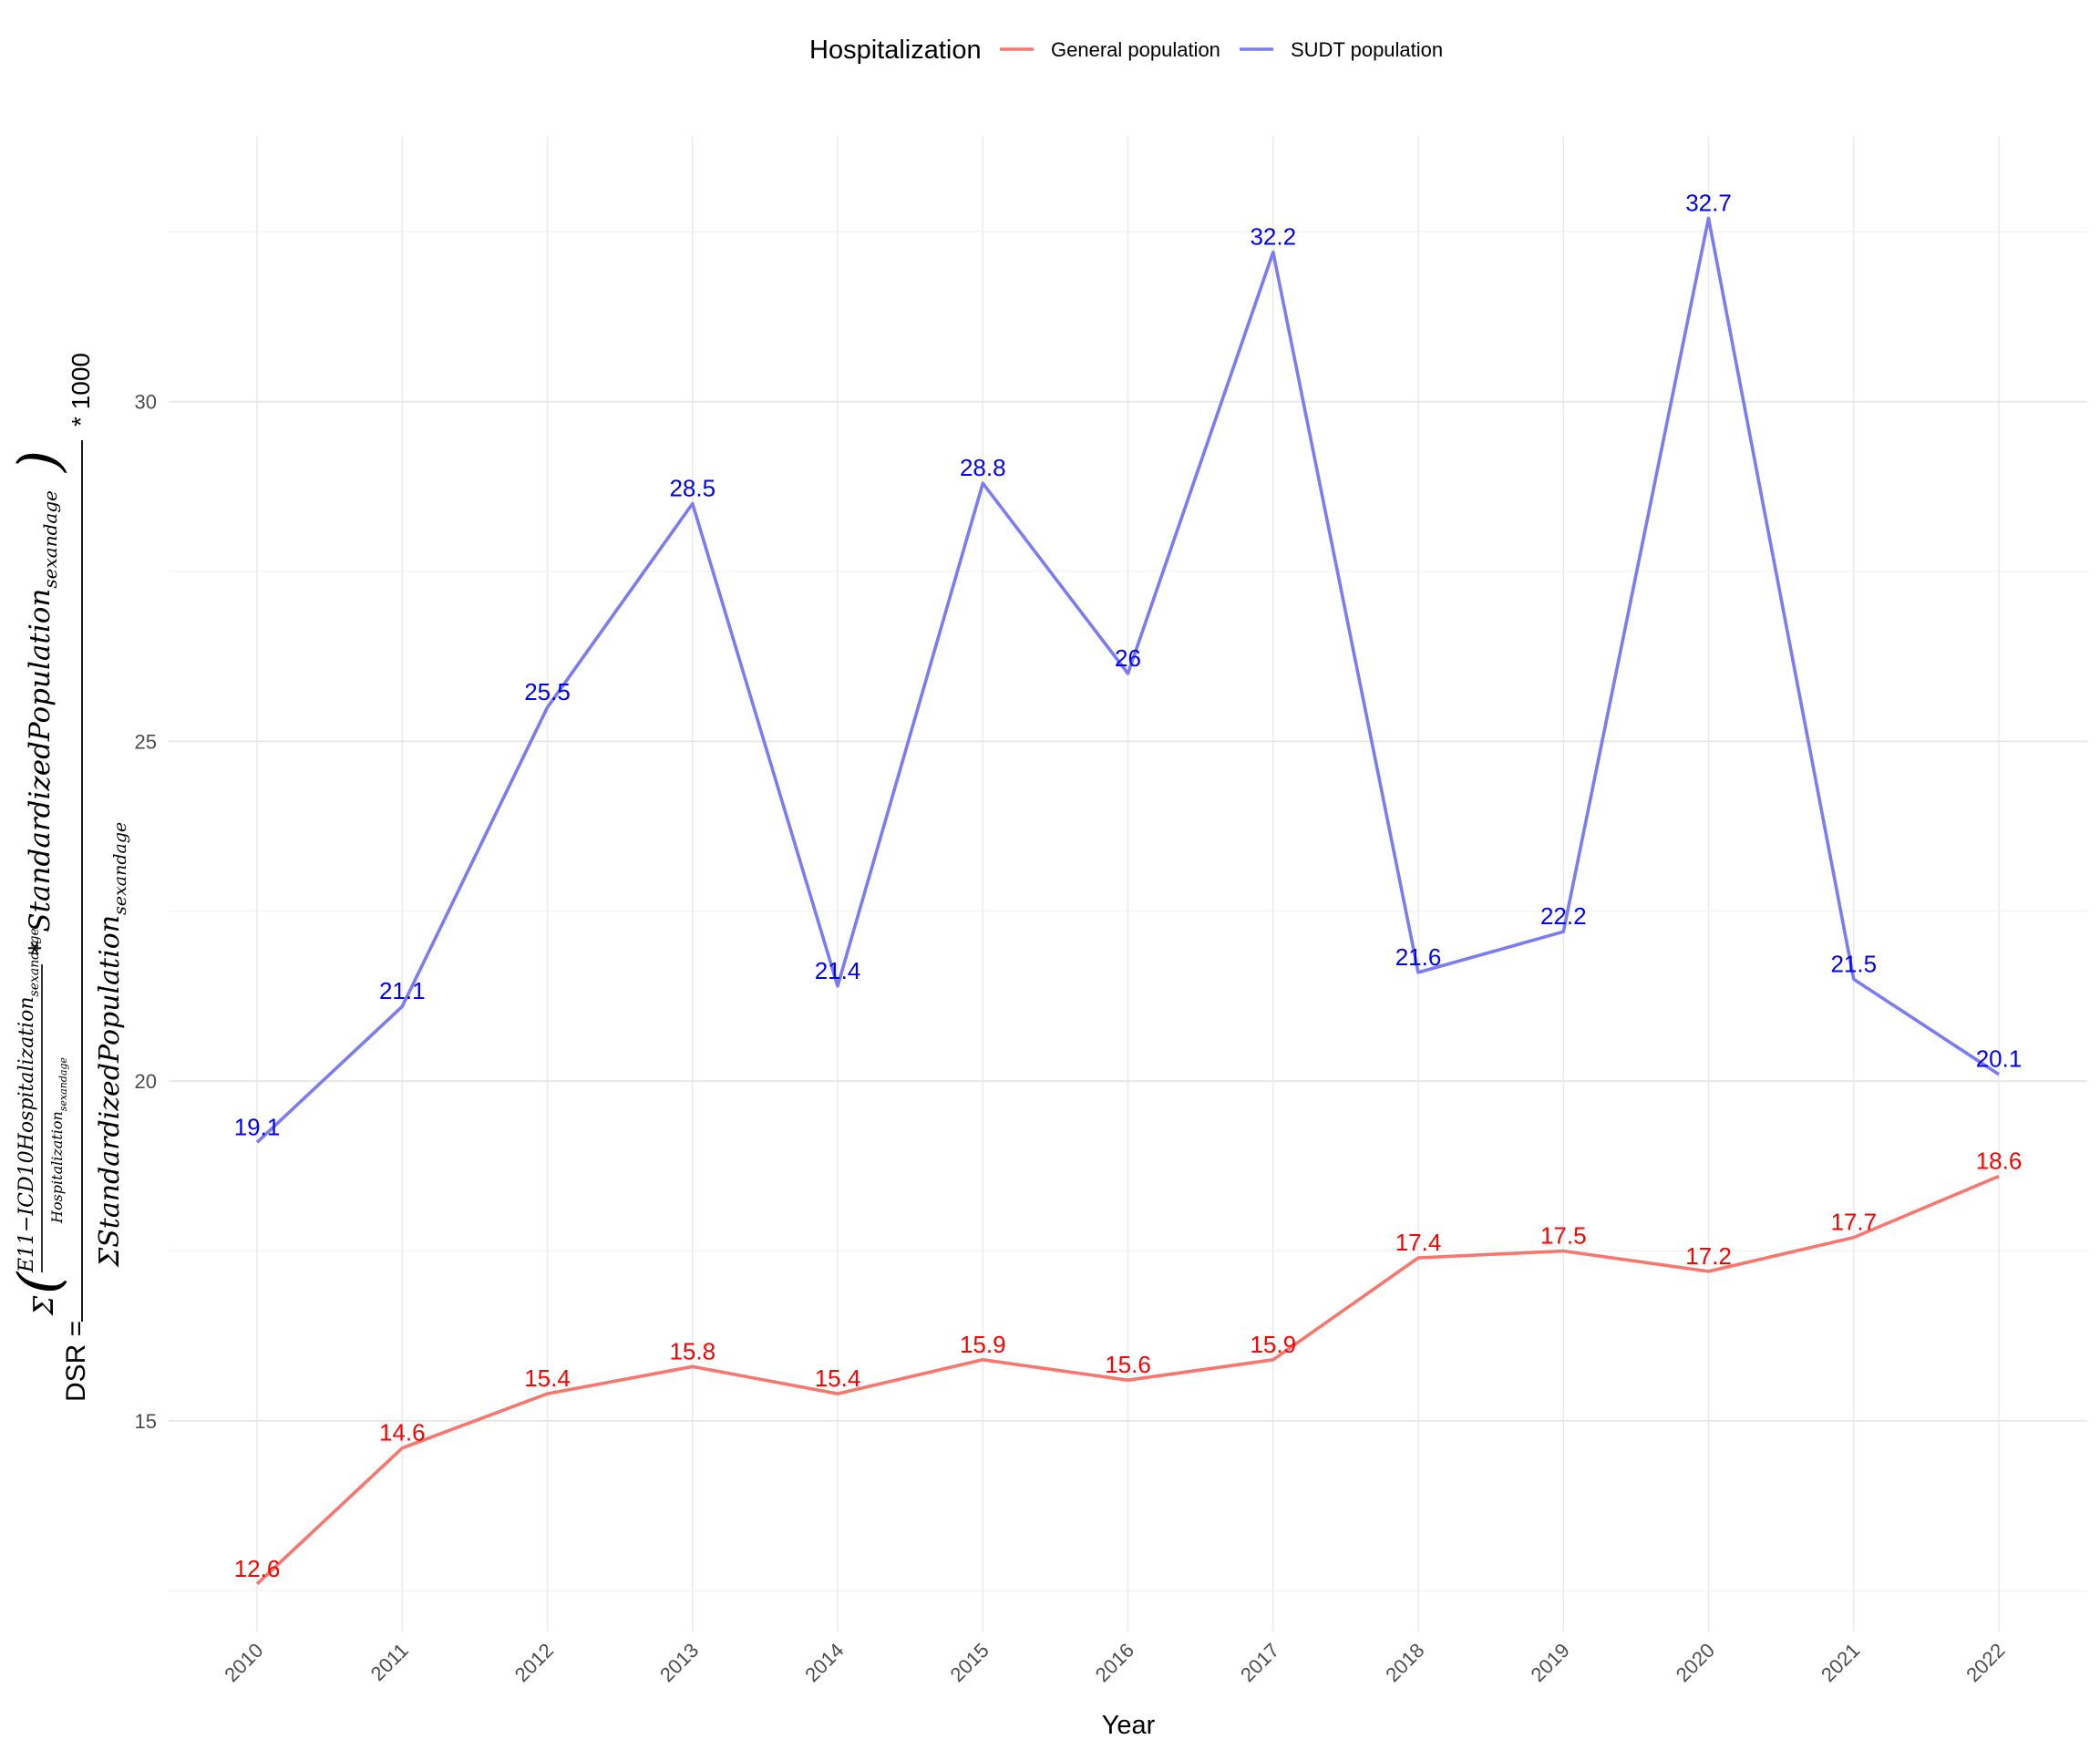 Image resolution: width=2100 pixels, height=1750 pixels. I want to click on svg-text:ΣStandardizedPopulationsexanda: ΣStandardizedPopulationsexandage, so click(112, 1045).